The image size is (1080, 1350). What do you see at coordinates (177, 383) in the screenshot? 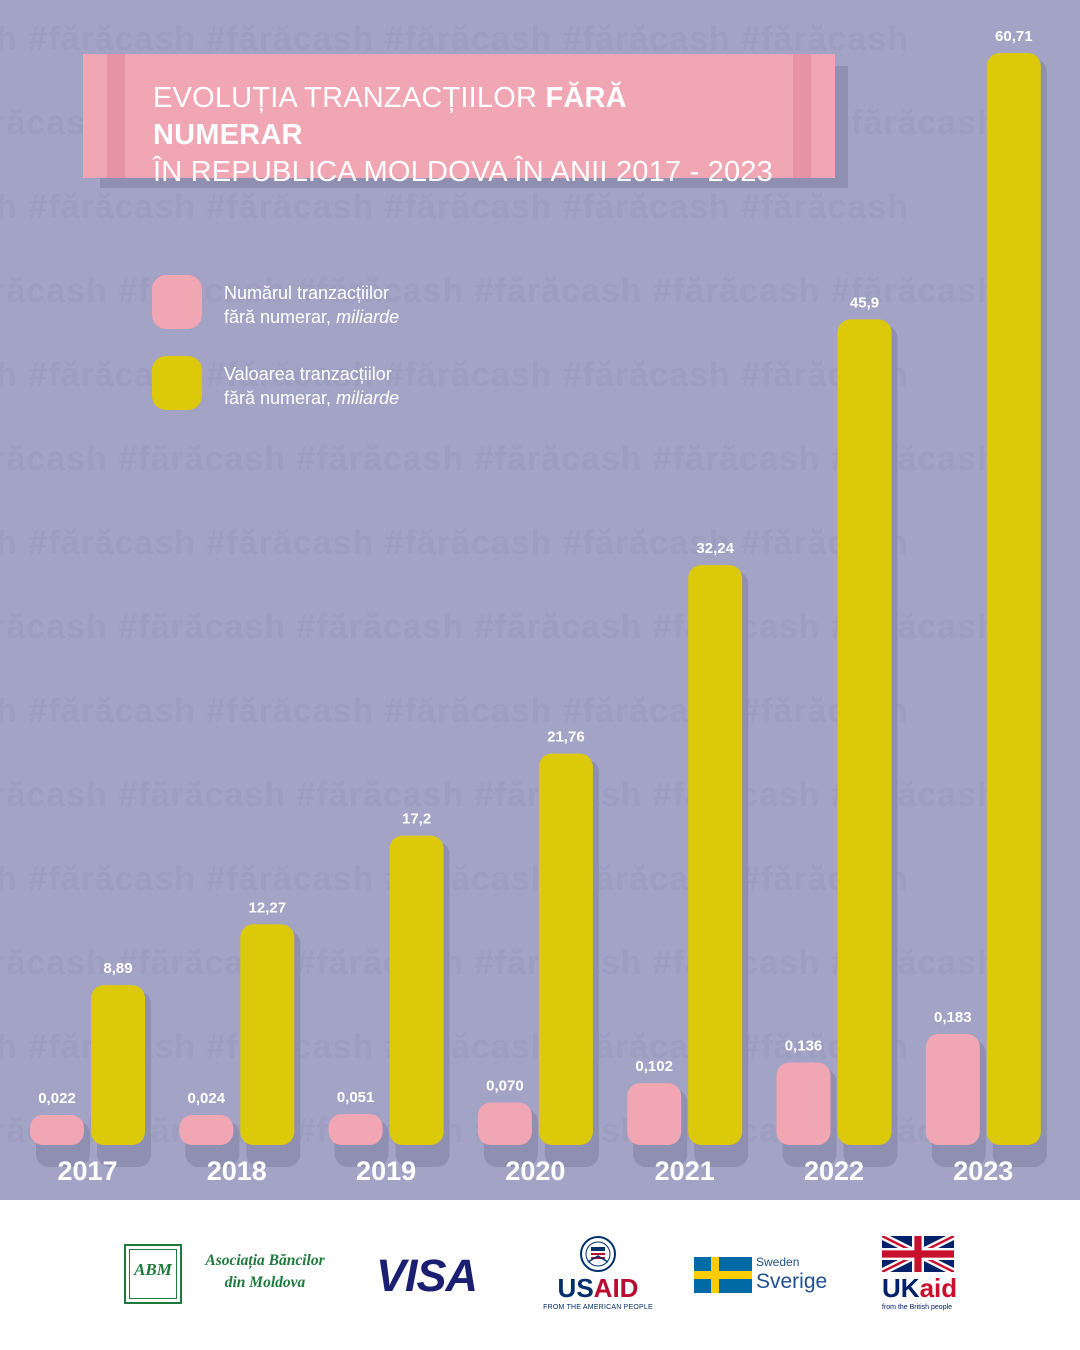
I see `legend-swatch-value` at bounding box center [177, 383].